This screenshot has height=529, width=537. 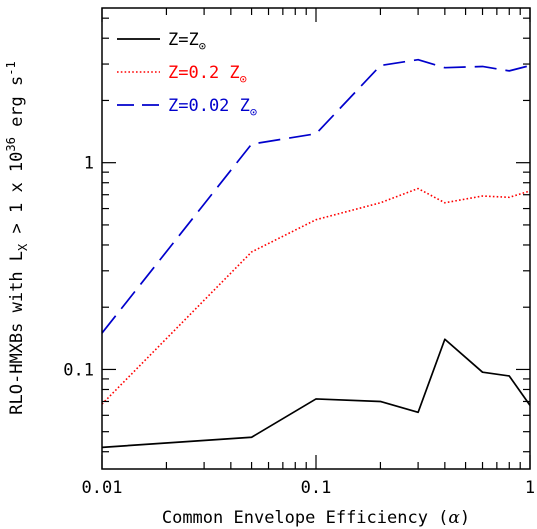 What do you see at coordinates (530, 488) in the screenshot?
I see `x-tick-label: 1` at bounding box center [530, 488].